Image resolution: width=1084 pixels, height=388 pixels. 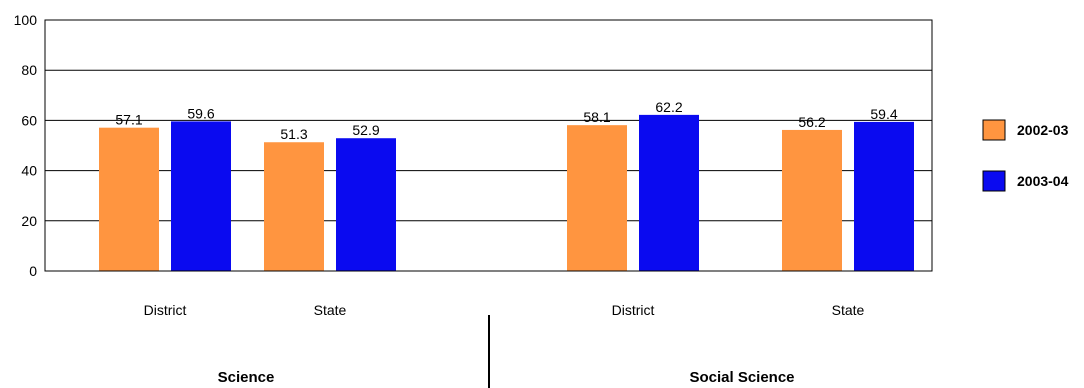 What do you see at coordinates (1043, 181) in the screenshot?
I see `legend-label: 2003-04` at bounding box center [1043, 181].